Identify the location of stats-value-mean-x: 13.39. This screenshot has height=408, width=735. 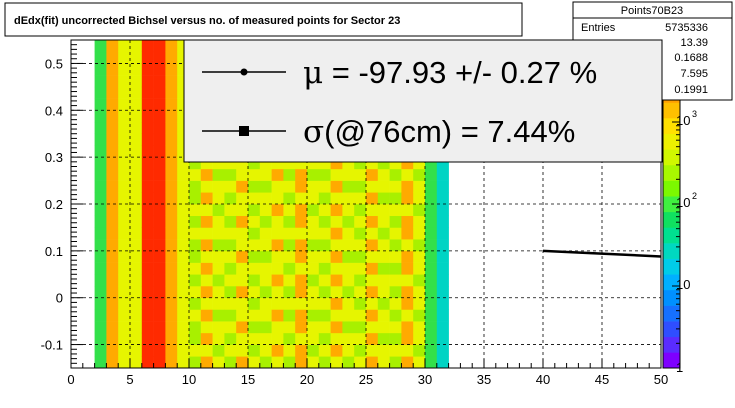
(694, 43).